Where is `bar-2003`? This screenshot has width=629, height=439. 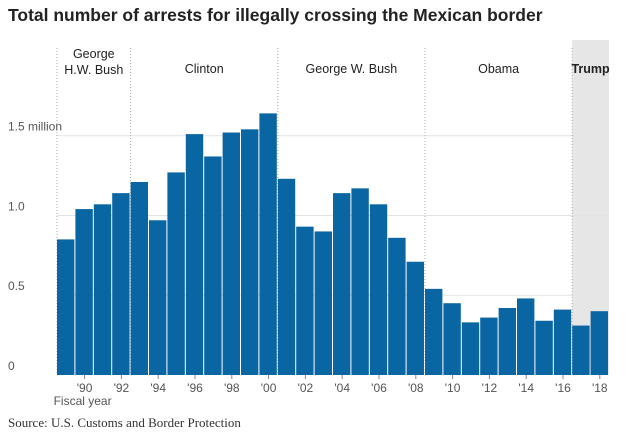
bar-2003 is located at coordinates (323, 303).